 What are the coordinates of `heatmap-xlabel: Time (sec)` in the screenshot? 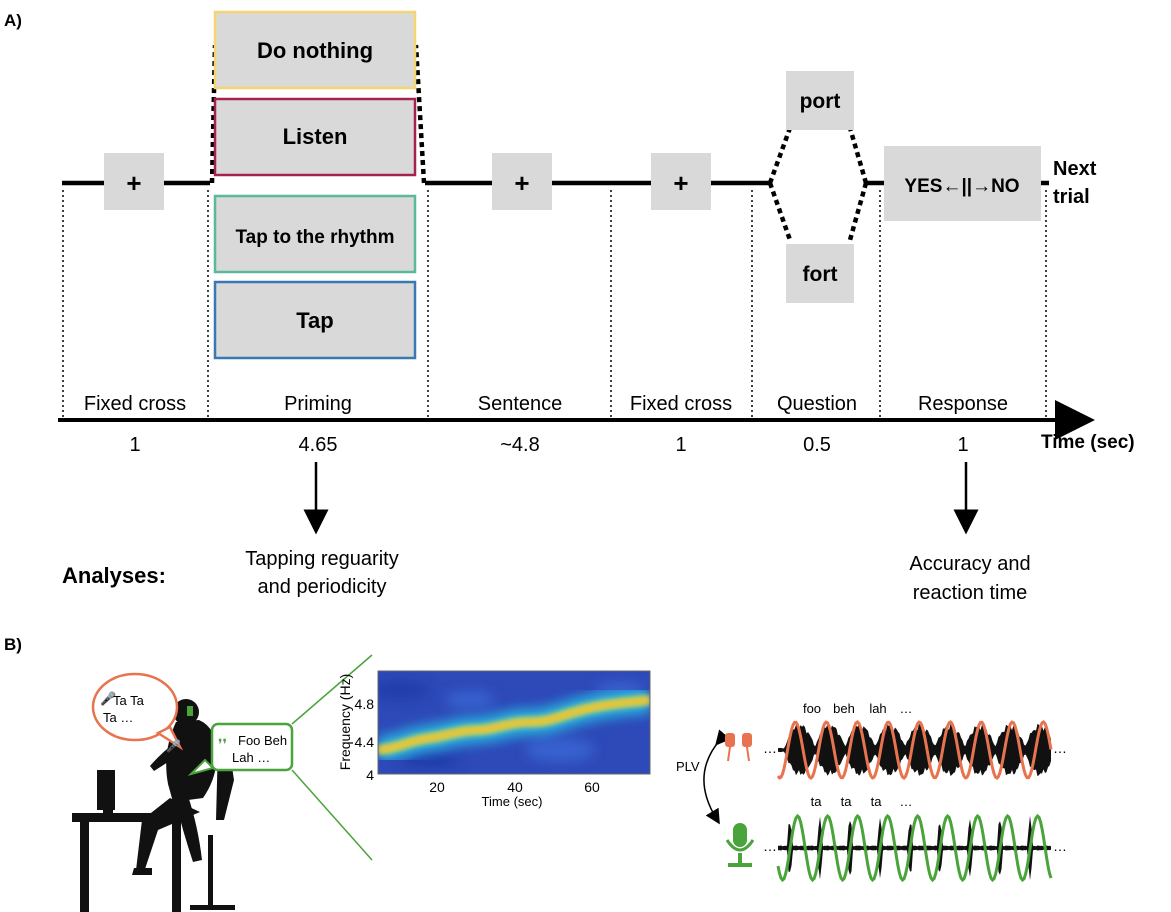 It's located at (512, 801).